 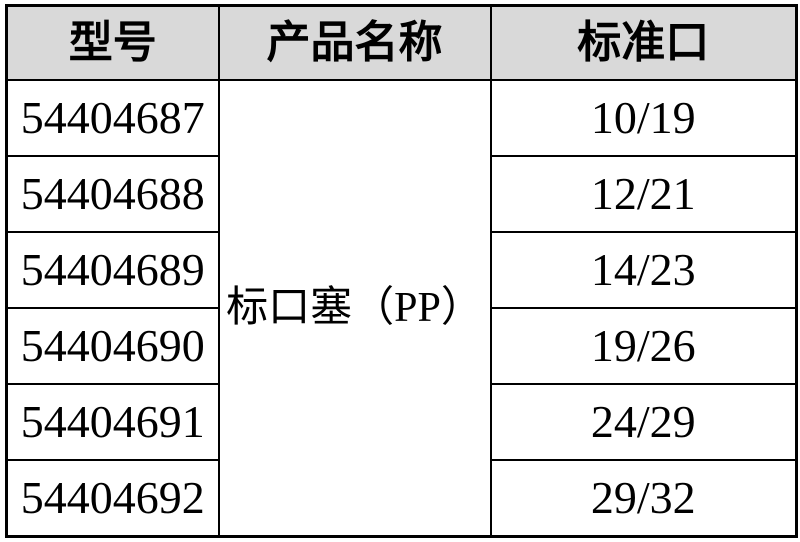 I want to click on table-row: 54404689 14/23, so click(x=401, y=269).